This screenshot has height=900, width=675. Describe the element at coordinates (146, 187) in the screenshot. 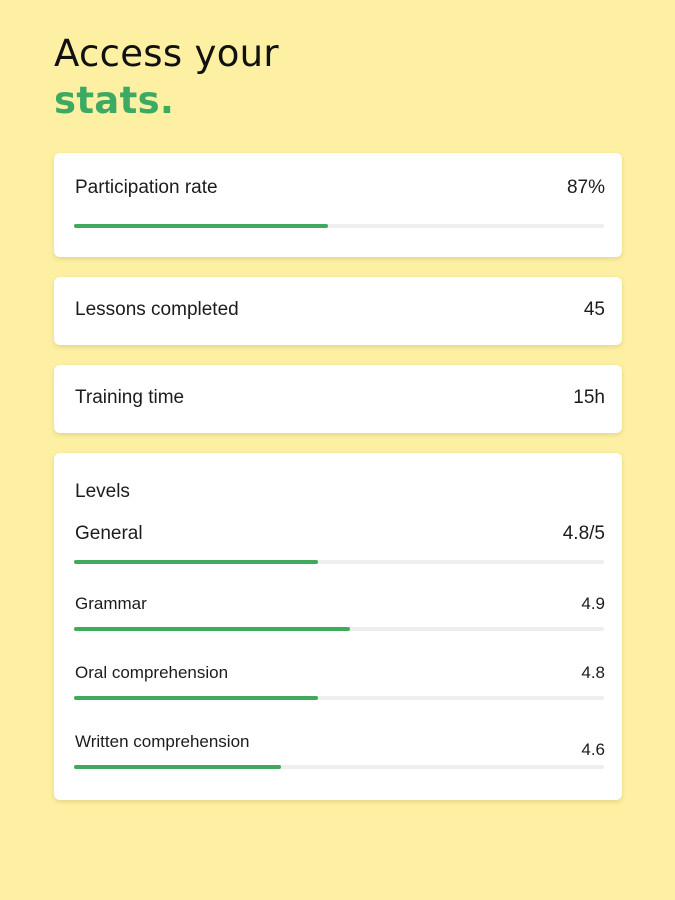

I see `participation-label: Participation rate` at that location.